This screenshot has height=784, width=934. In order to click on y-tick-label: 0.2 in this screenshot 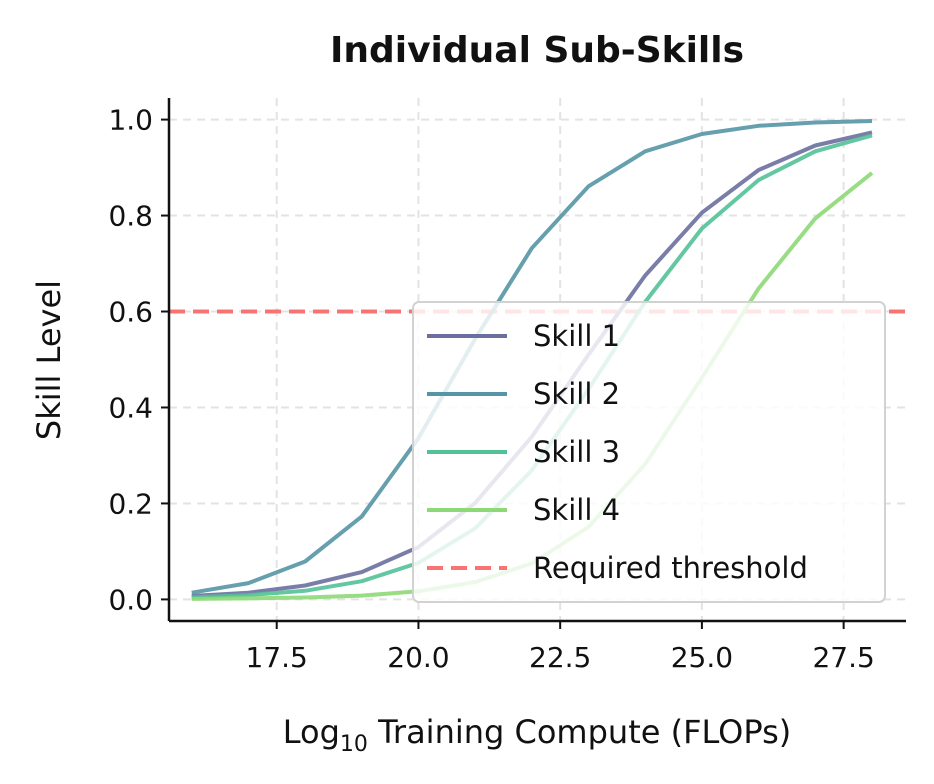, I will do `click(130, 503)`.